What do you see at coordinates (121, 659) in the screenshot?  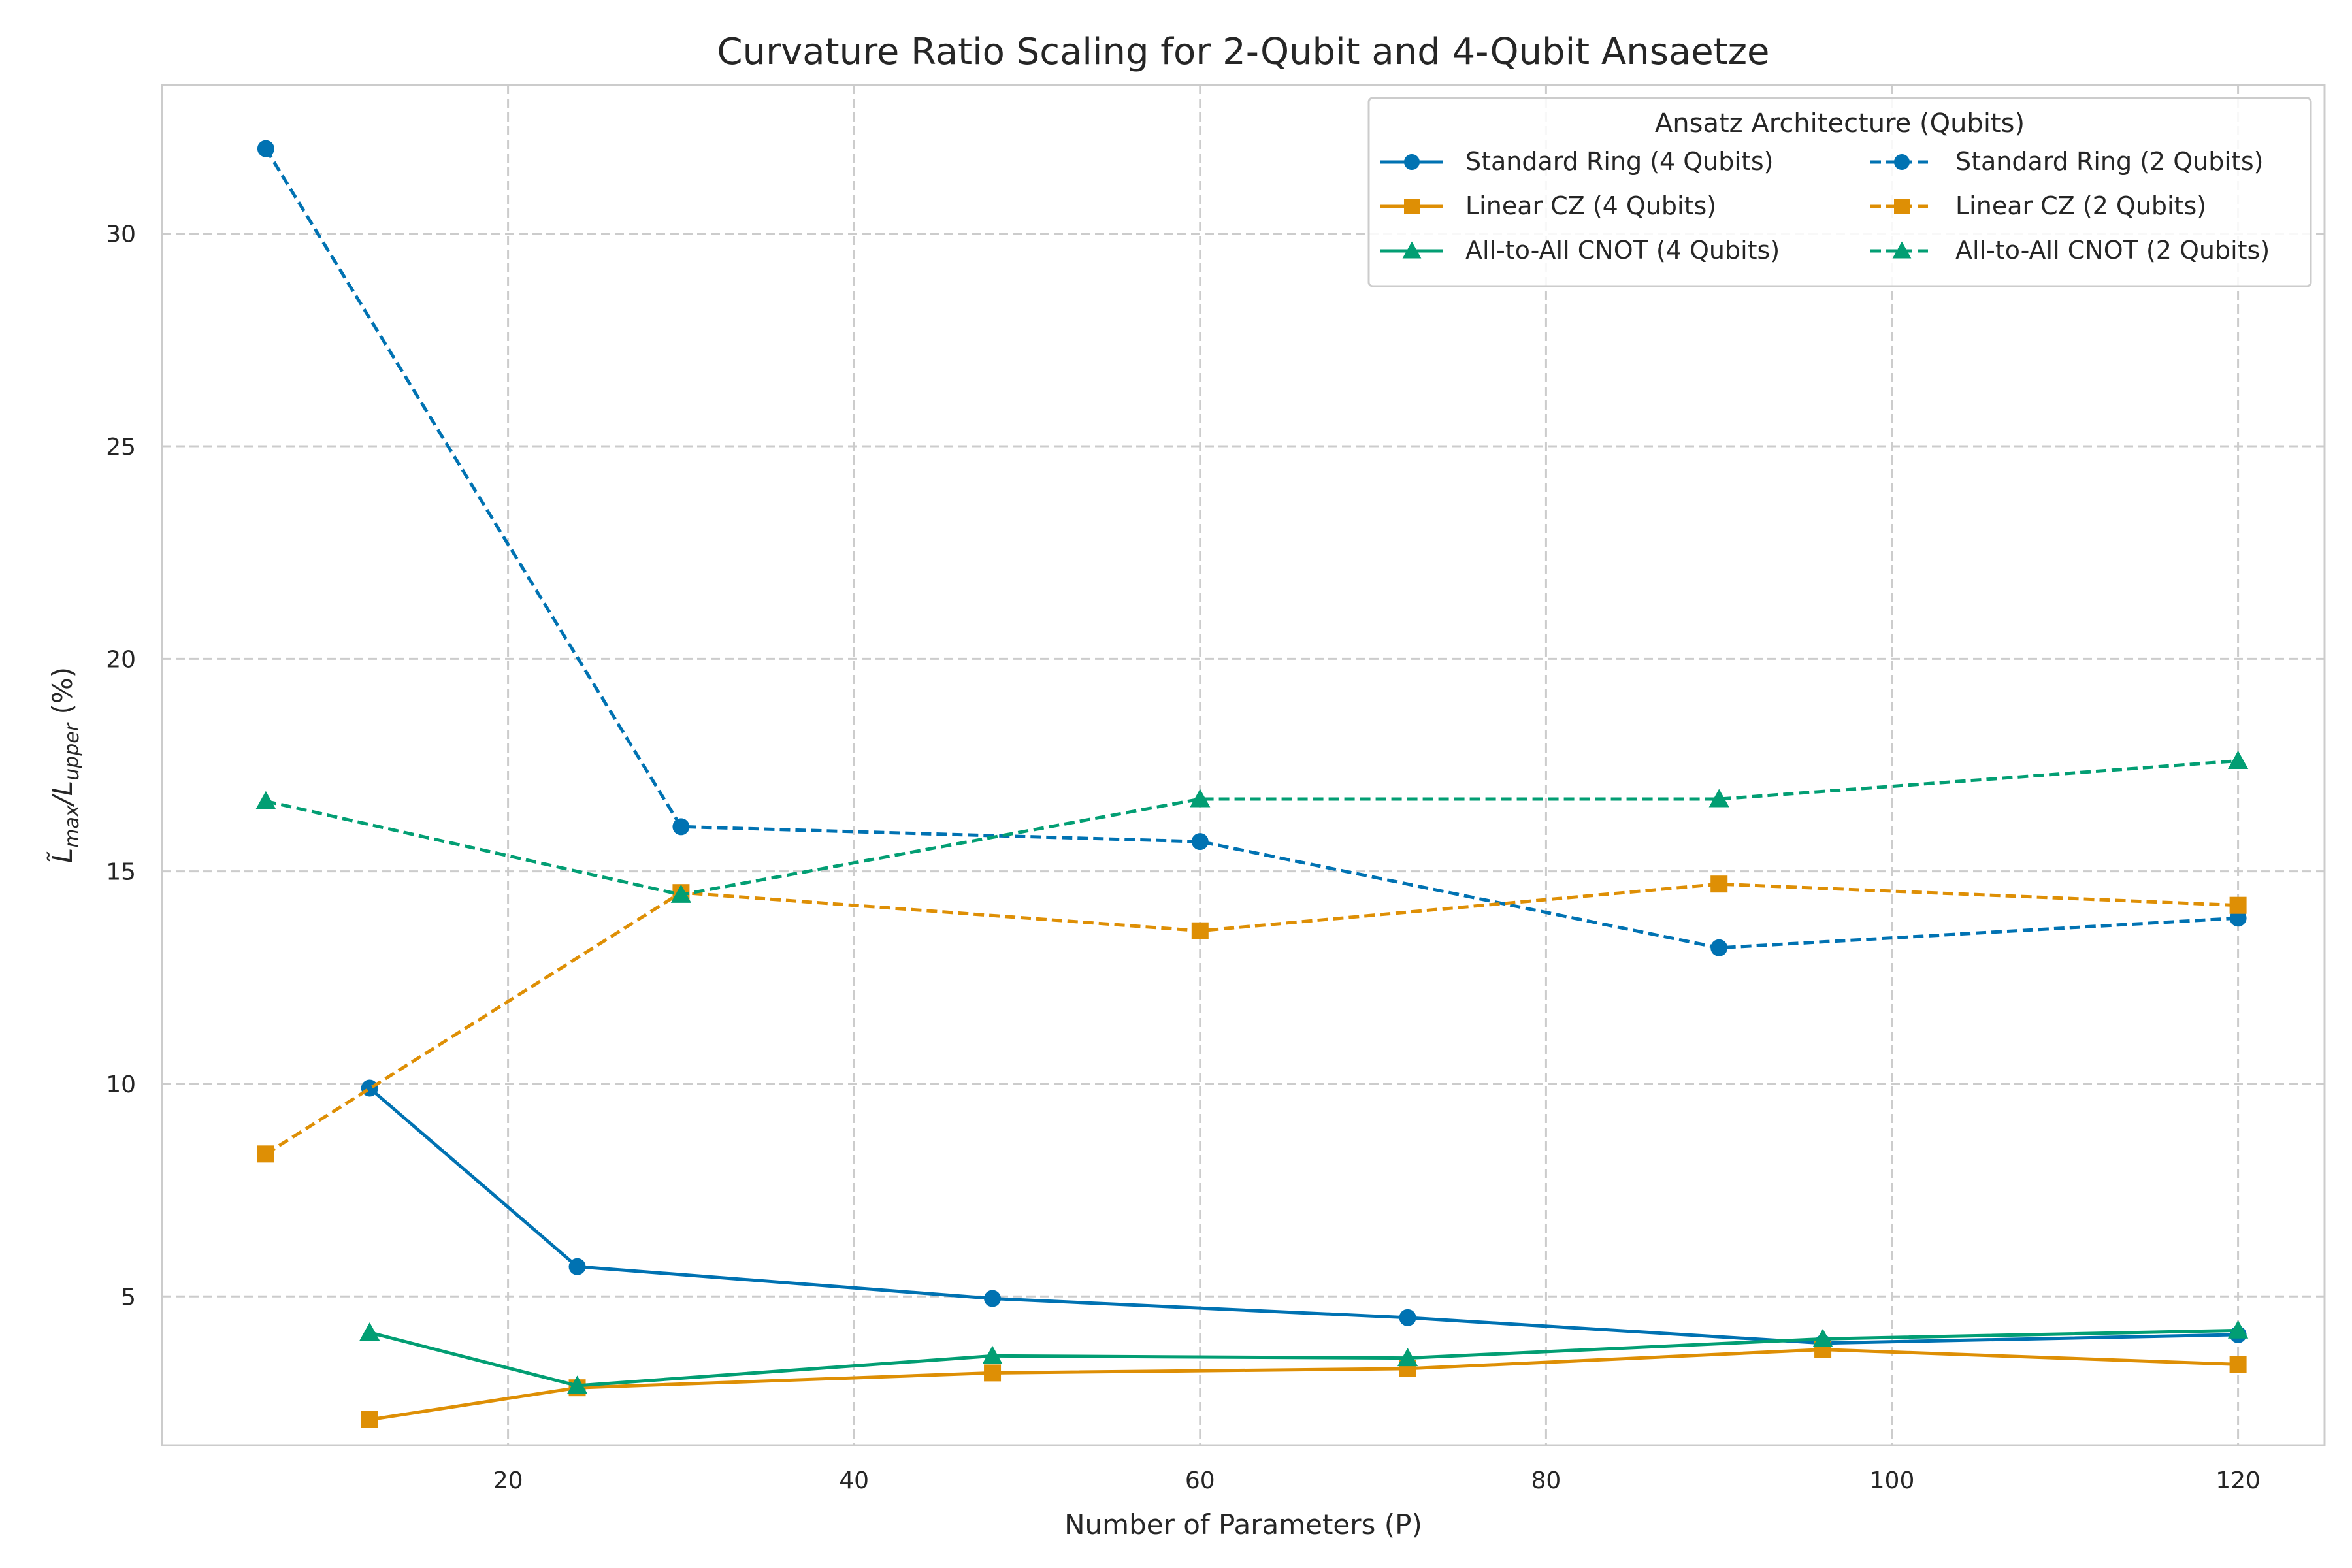 I see `y-tick-label: 20` at bounding box center [121, 659].